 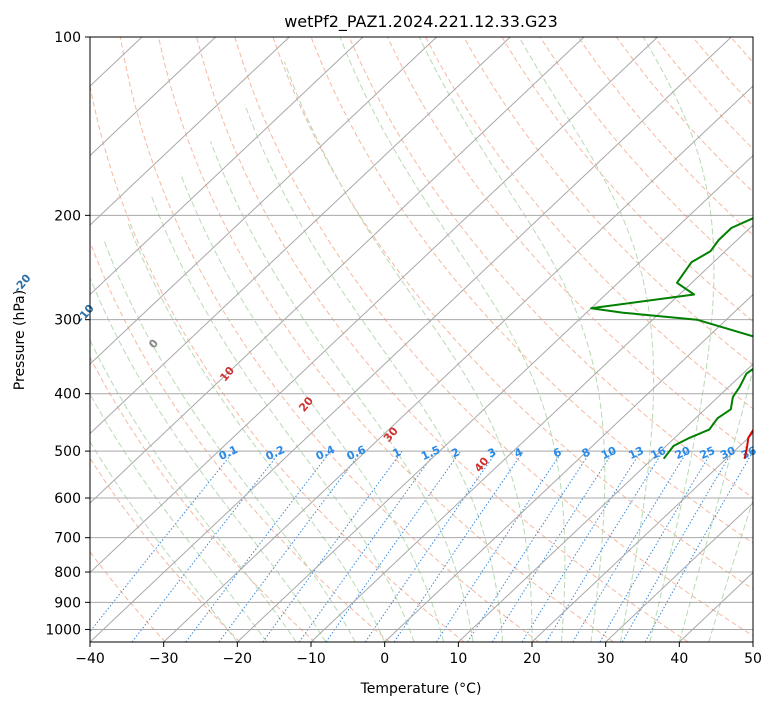 What do you see at coordinates (384, 659) in the screenshot?
I see `x-tick-label: 0` at bounding box center [384, 659].